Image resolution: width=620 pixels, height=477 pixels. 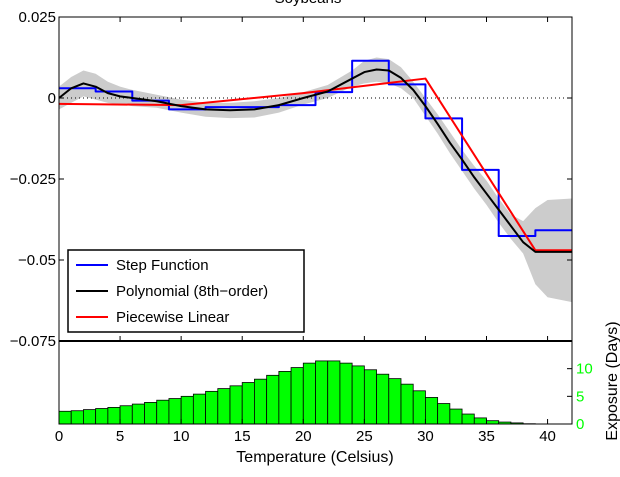 What do you see at coordinates (314, 457) in the screenshot?
I see `x-axis-label: Temperature (Celsius)` at bounding box center [314, 457].